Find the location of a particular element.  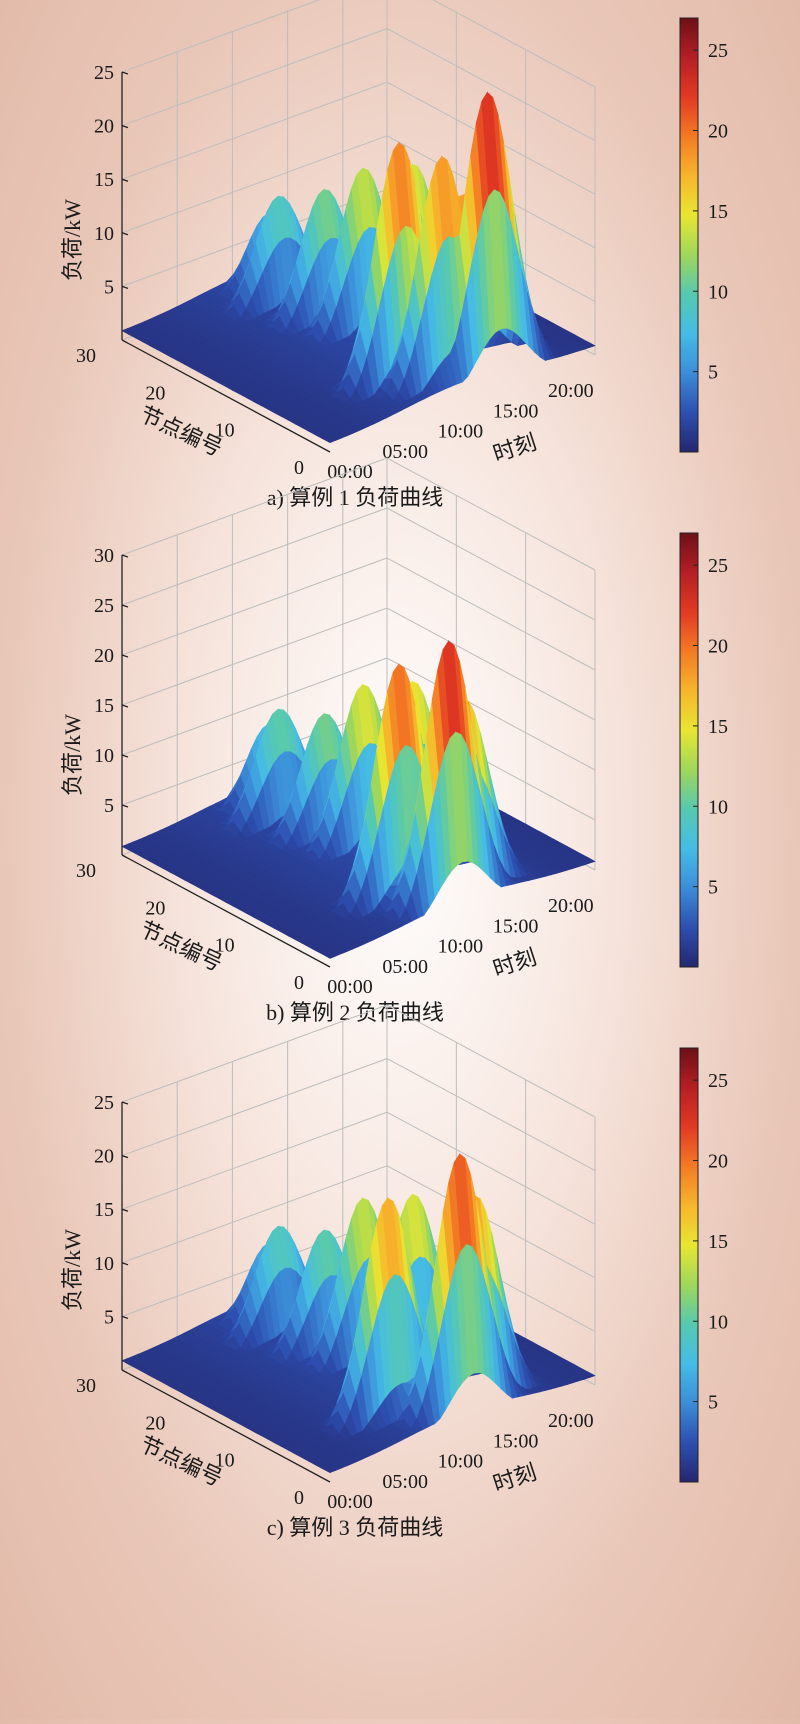

caption: a) 算例 1 负荷曲线 is located at coordinates (355, 497).